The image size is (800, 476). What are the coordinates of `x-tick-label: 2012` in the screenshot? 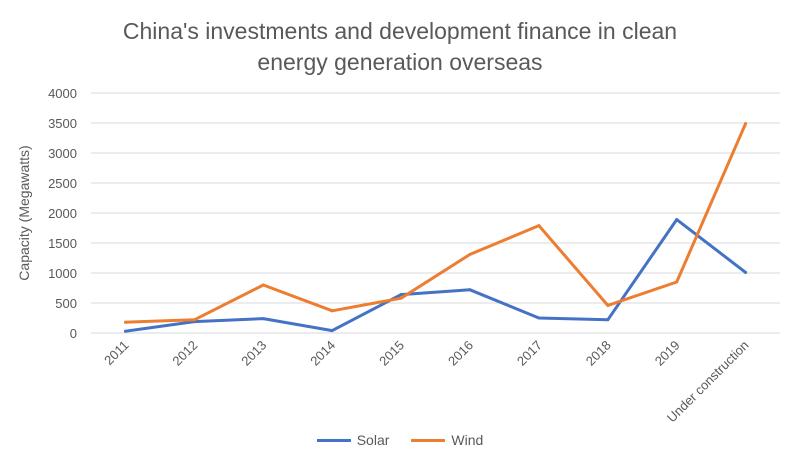 It's located at (184, 353).